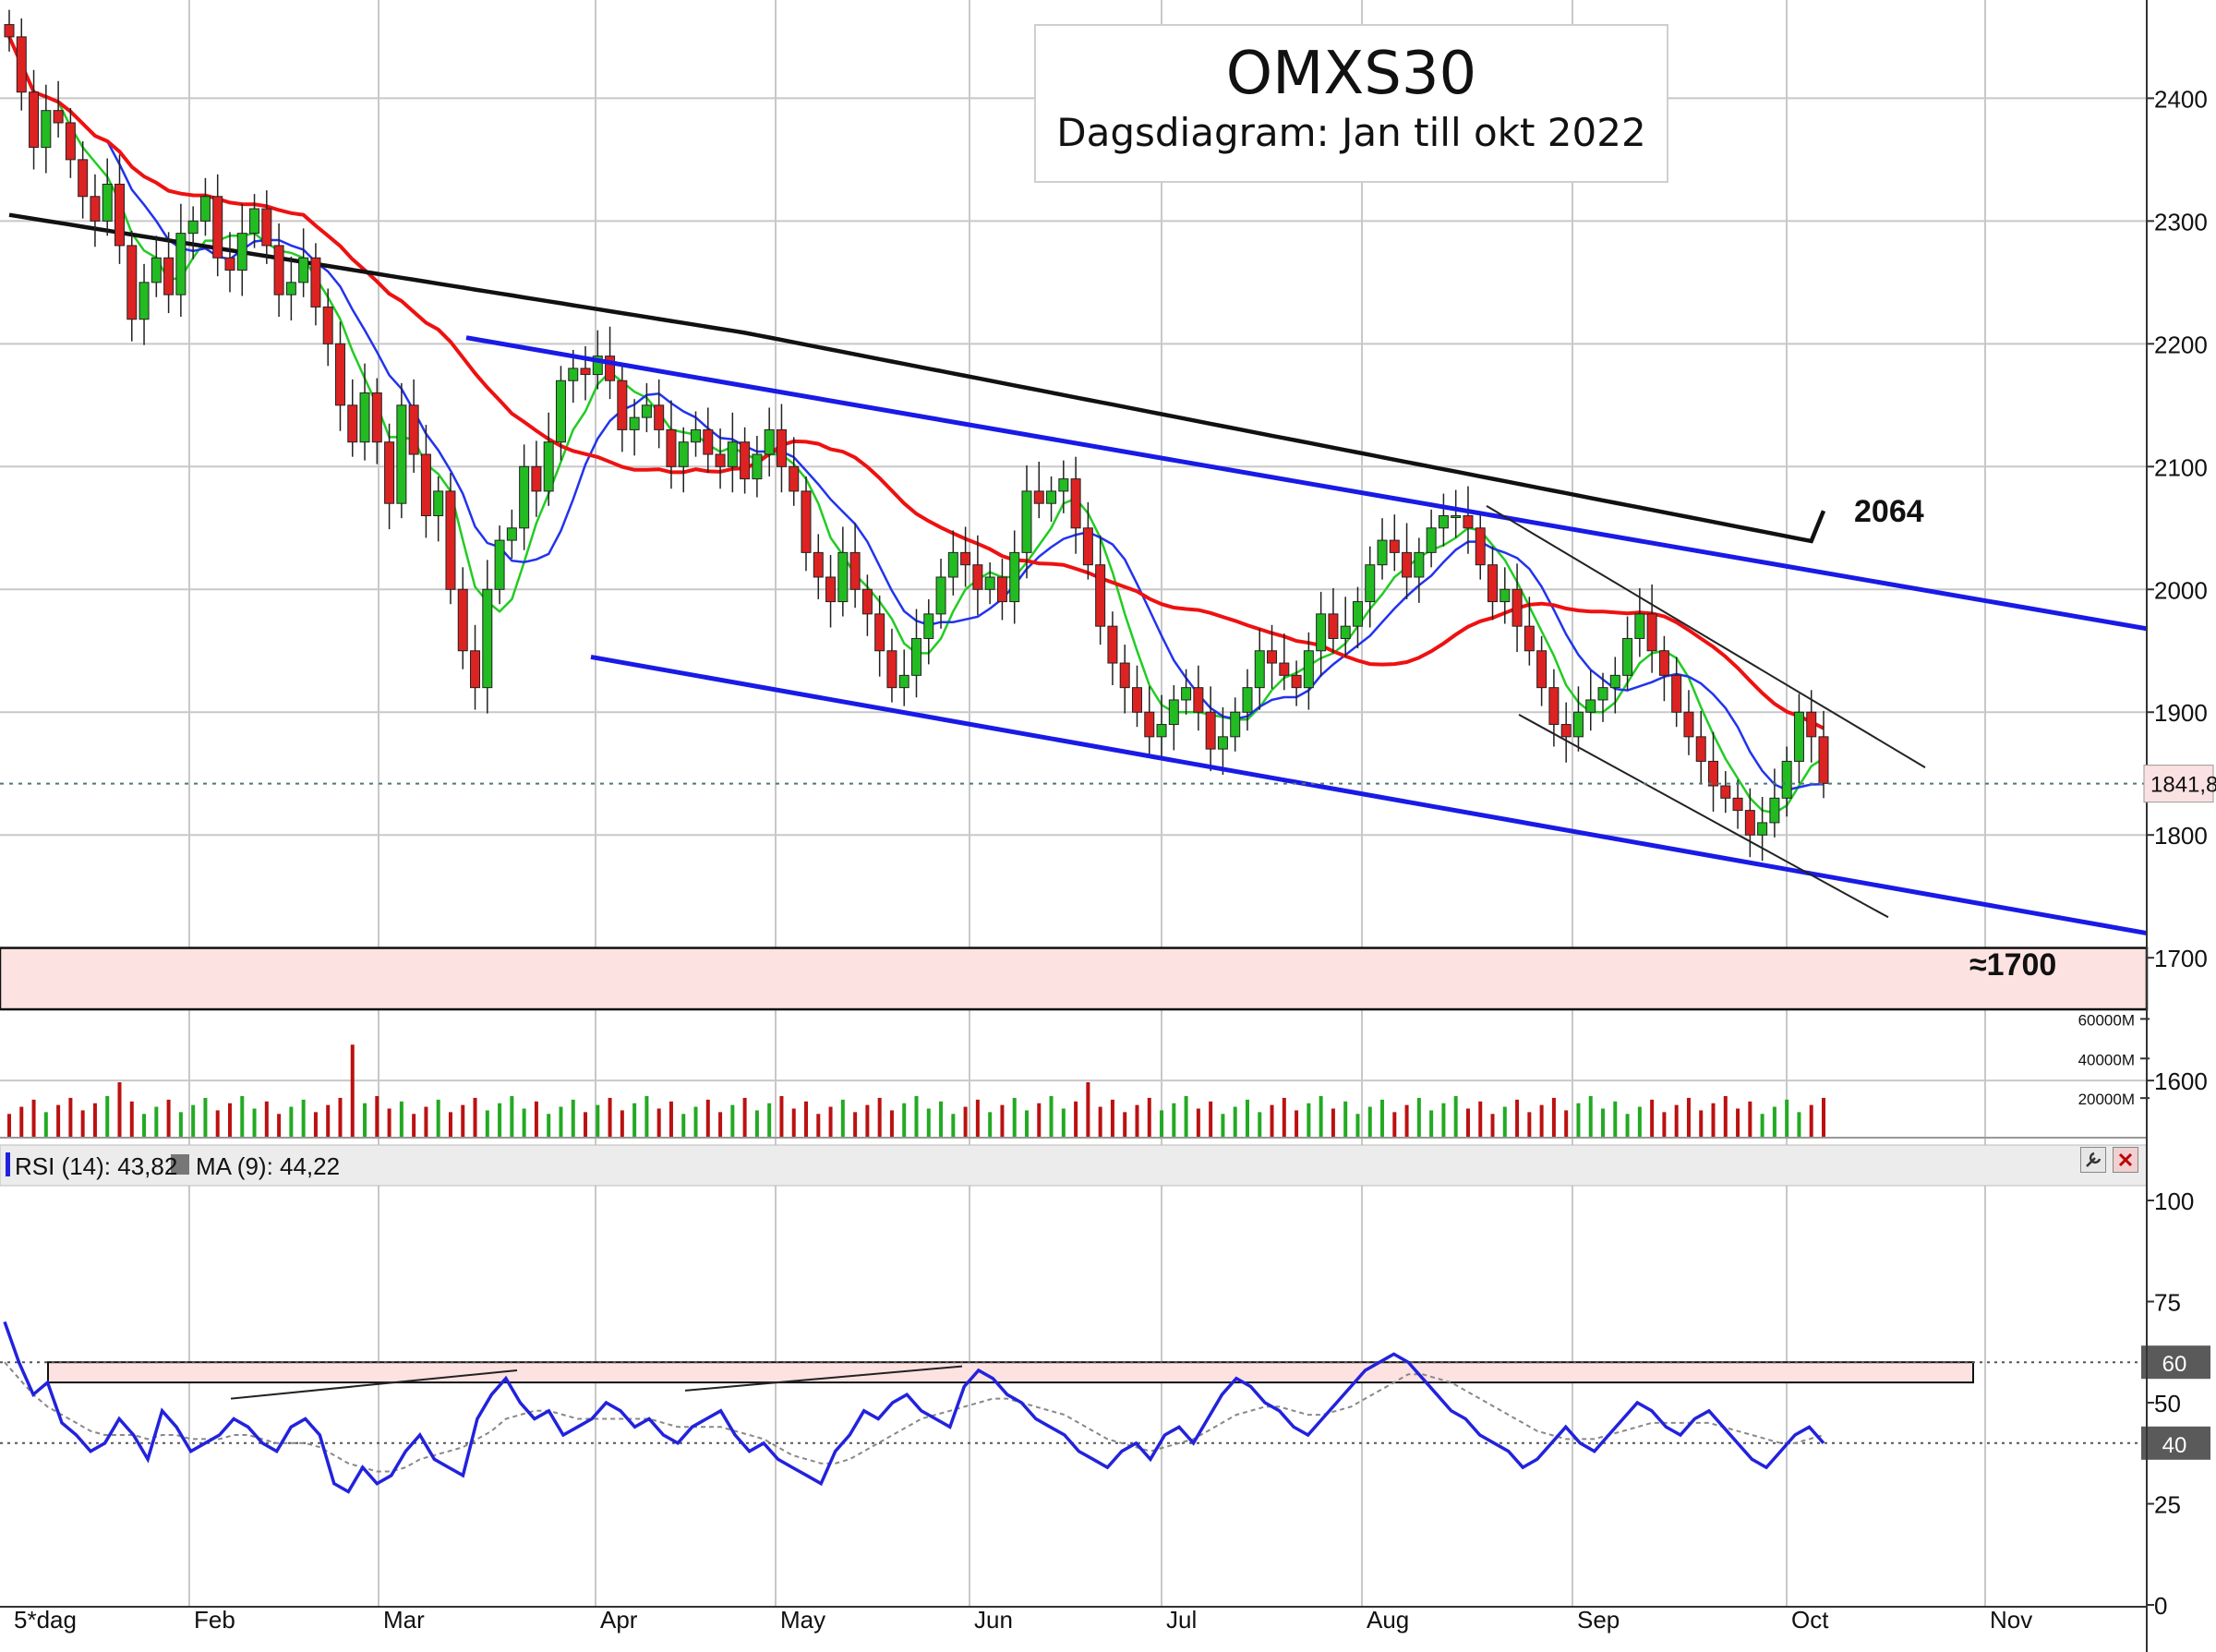 The height and width of the screenshot is (1652, 2216). Describe the element at coordinates (214, 1620) in the screenshot. I see `x-month-label: Feb` at that location.